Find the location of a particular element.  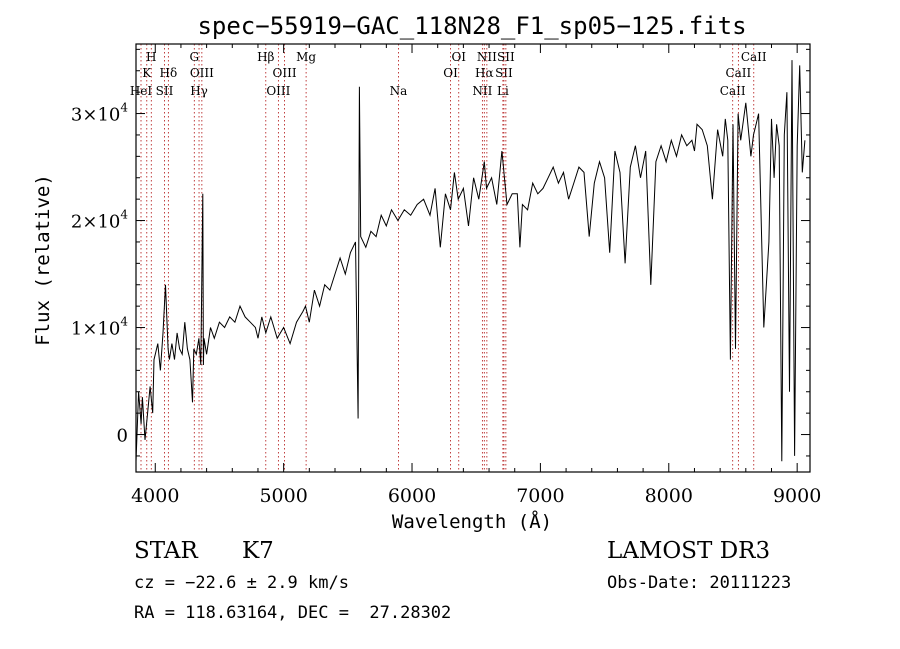

y-tick-label: 3×10⁴ is located at coordinates (99, 113).